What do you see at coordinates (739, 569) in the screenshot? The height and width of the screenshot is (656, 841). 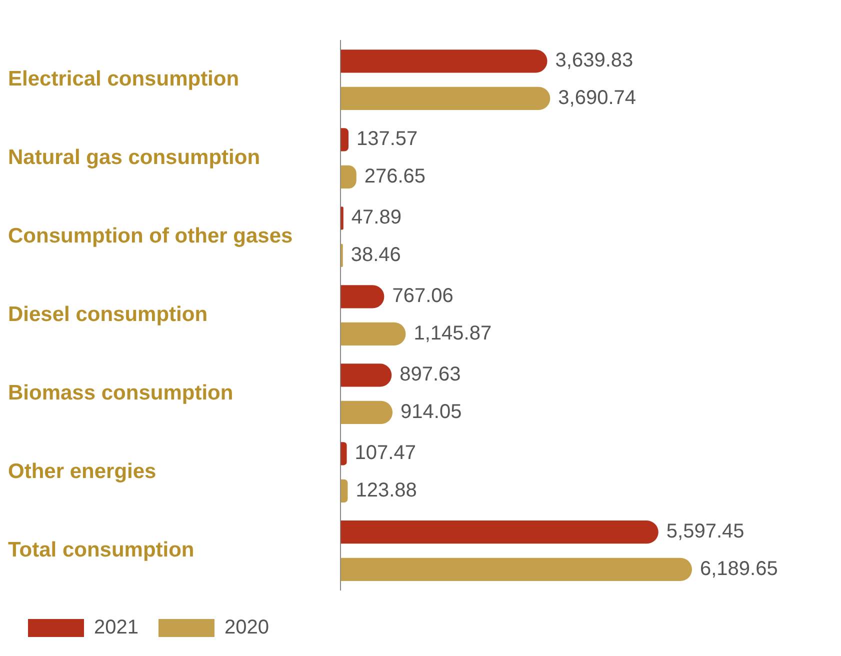 I see `data-label: 6,189.65` at bounding box center [739, 569].